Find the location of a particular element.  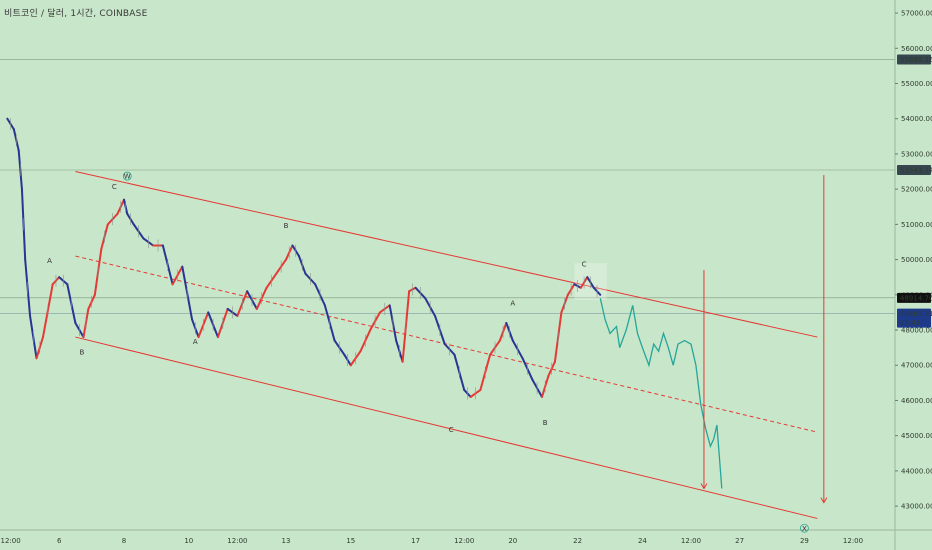

y-tick-label: 52000.00 is located at coordinates (916, 190).